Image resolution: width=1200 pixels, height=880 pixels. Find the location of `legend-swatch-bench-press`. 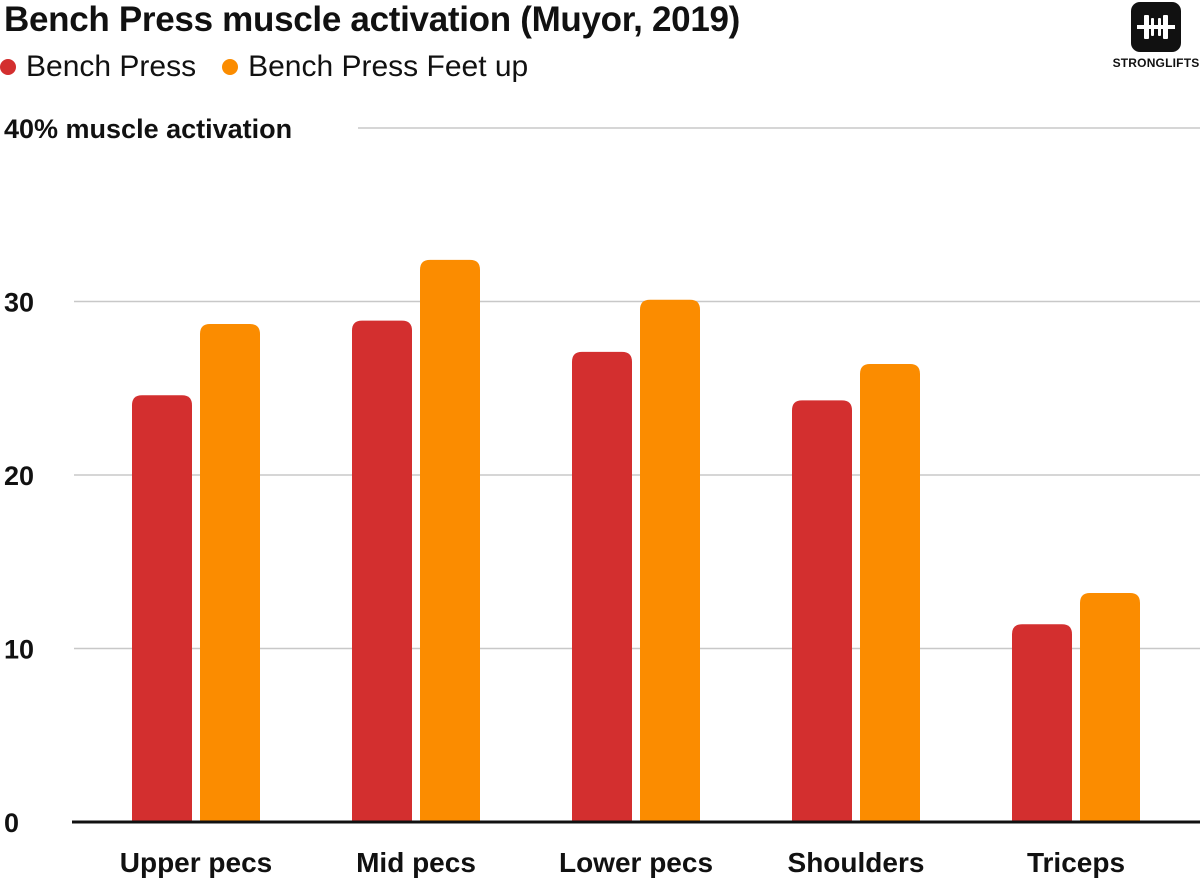

legend-swatch-bench-press is located at coordinates (8, 67).